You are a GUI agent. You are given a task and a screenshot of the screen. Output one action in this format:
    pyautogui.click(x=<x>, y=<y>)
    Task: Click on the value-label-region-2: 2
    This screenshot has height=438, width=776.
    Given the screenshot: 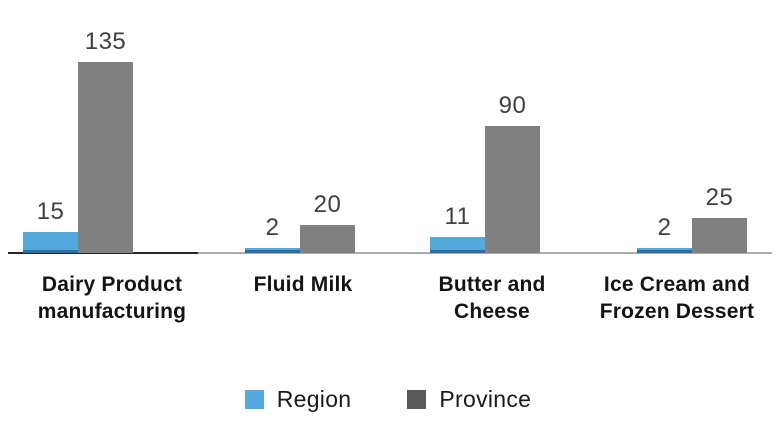 What is the action you would take?
    pyautogui.click(x=272, y=227)
    